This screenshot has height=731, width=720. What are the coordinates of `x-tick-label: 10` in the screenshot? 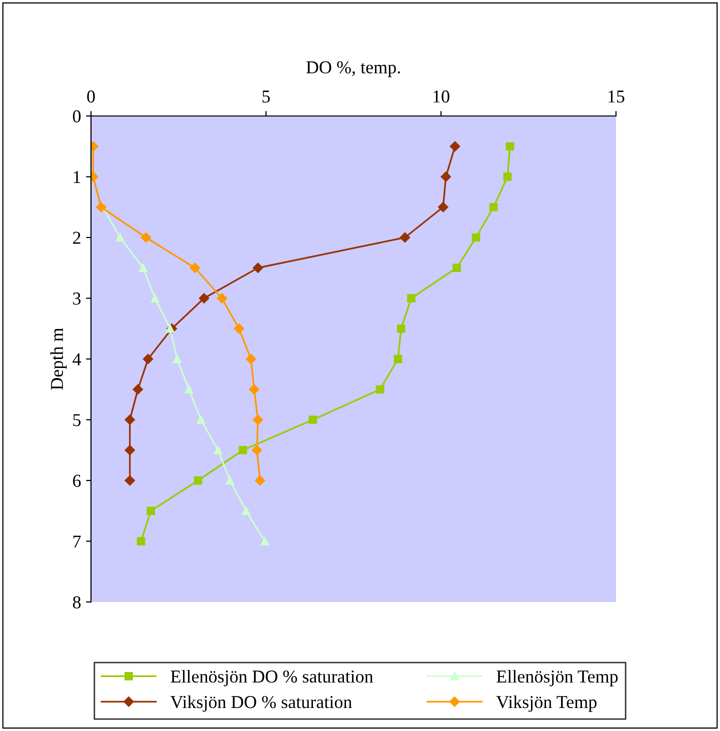 It's located at (442, 96).